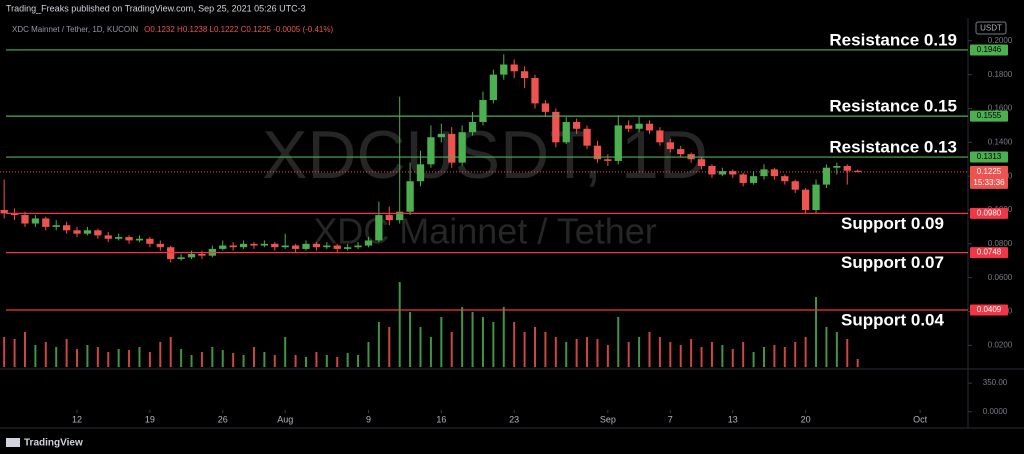  I want to click on watermark-subtitle: XDC Mainnet / Tether, so click(485, 231).